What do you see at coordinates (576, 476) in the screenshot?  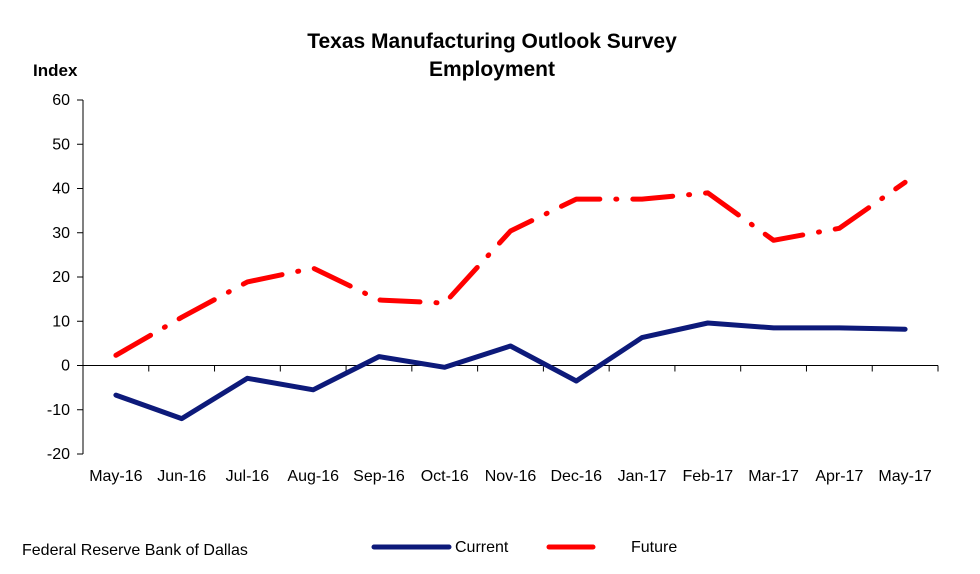 I see `x-tick-label: Dec-16` at bounding box center [576, 476].